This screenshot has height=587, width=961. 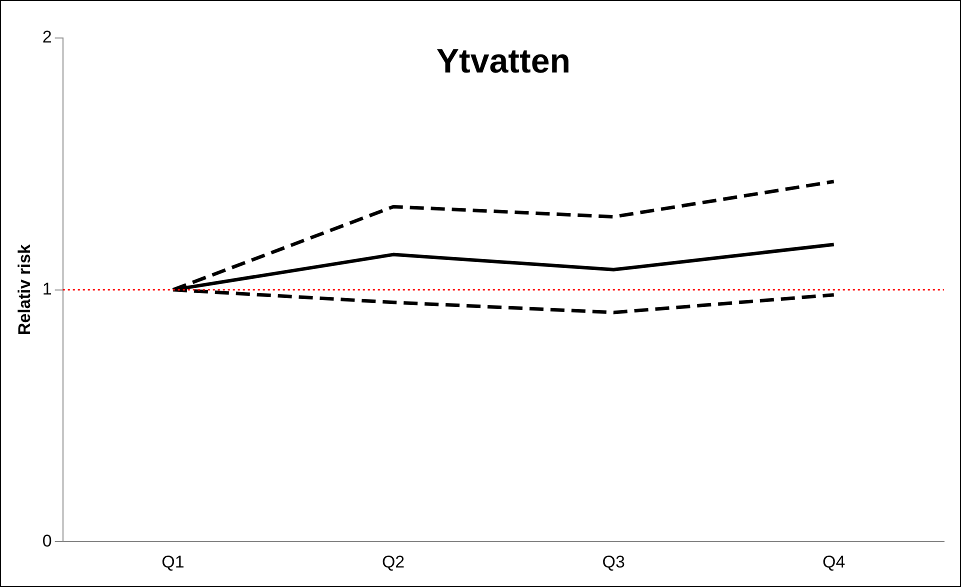 What do you see at coordinates (503, 61) in the screenshot?
I see `chart-title: Ytvatten` at bounding box center [503, 61].